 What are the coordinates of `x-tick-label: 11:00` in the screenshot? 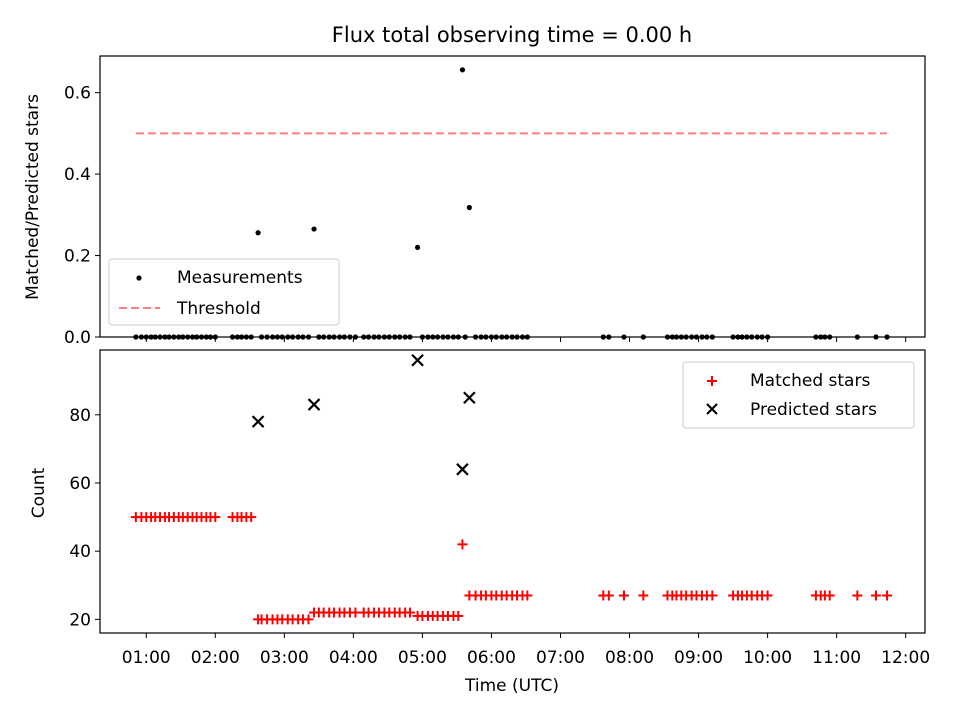 It's located at (836, 658).